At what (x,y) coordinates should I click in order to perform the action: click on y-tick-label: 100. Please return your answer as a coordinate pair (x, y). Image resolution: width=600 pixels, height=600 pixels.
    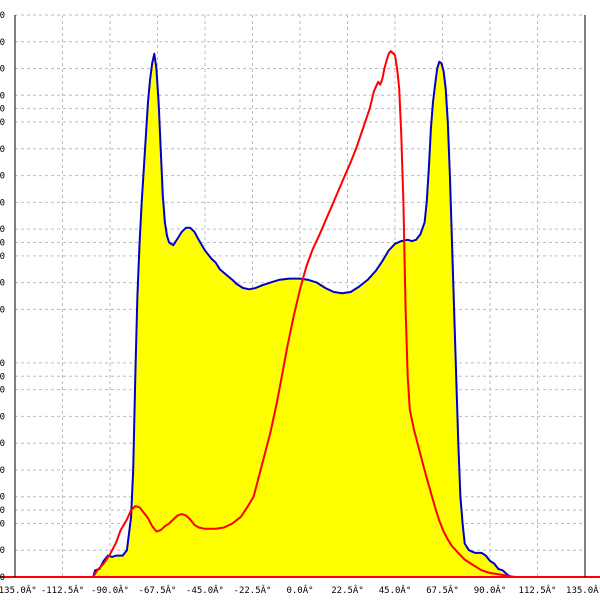
    Looking at the image, I should click on (2, 444).